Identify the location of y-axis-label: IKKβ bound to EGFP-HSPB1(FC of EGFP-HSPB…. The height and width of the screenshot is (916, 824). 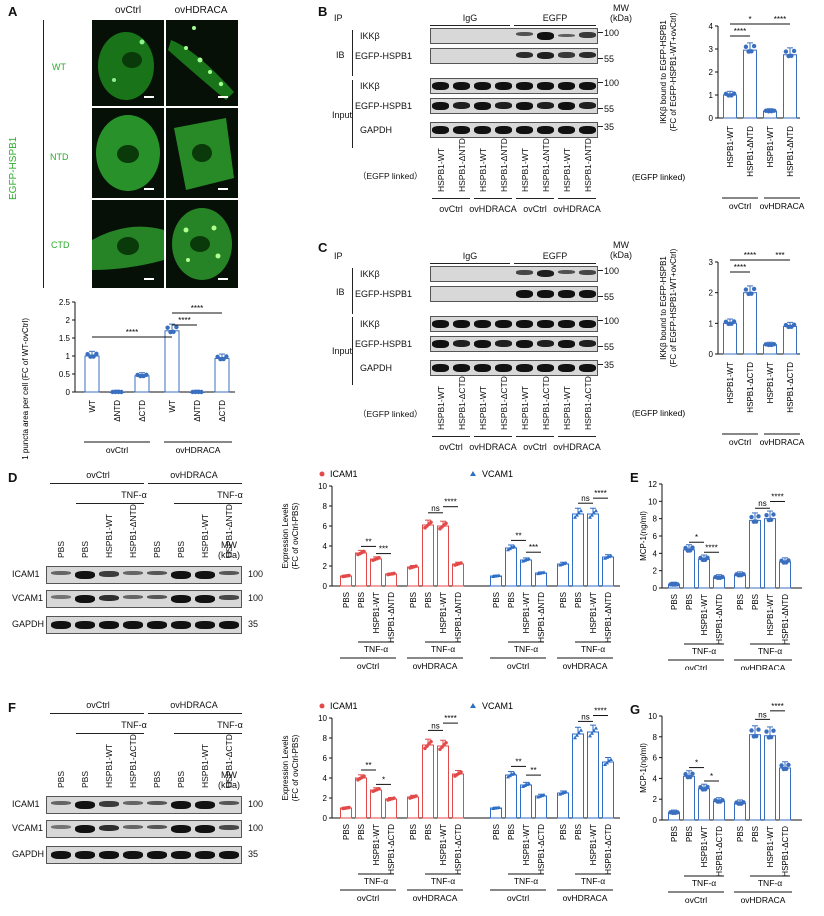
(668, 307).